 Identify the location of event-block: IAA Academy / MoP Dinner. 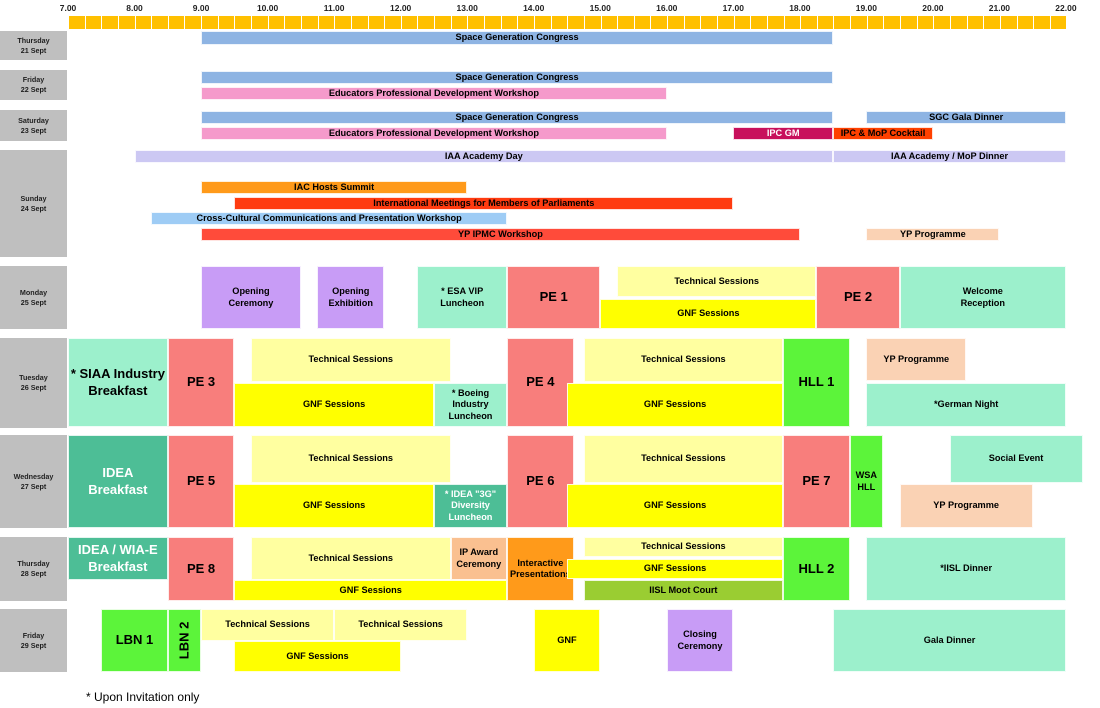
(949, 156).